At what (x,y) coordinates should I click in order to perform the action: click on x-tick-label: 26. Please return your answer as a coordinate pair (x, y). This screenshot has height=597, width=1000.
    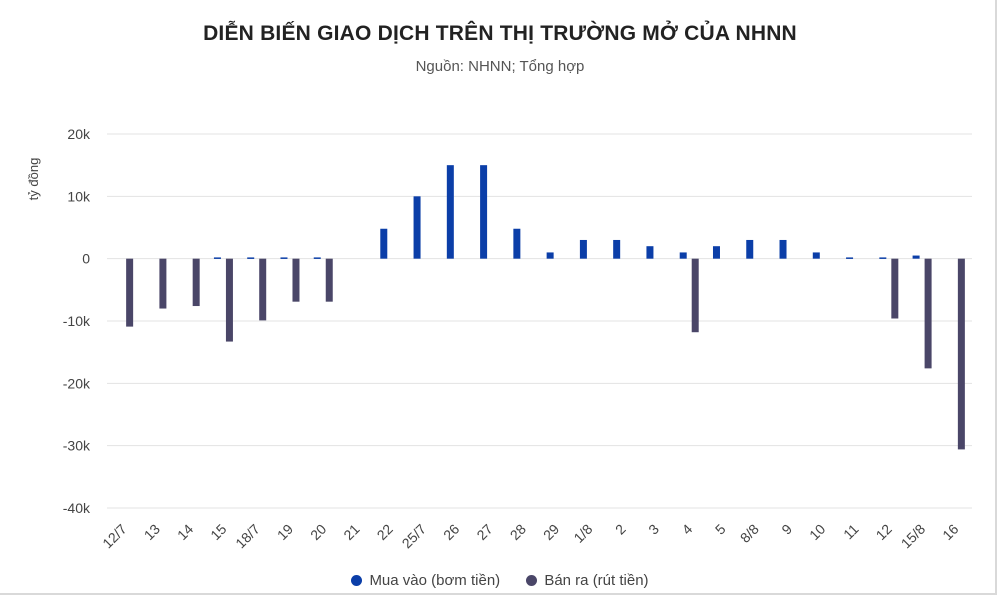
    Looking at the image, I should click on (451, 532).